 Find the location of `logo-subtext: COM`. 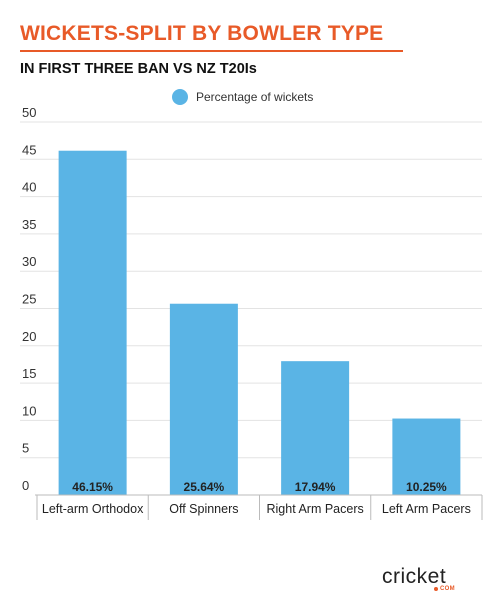

logo-subtext: COM is located at coordinates (447, 589).